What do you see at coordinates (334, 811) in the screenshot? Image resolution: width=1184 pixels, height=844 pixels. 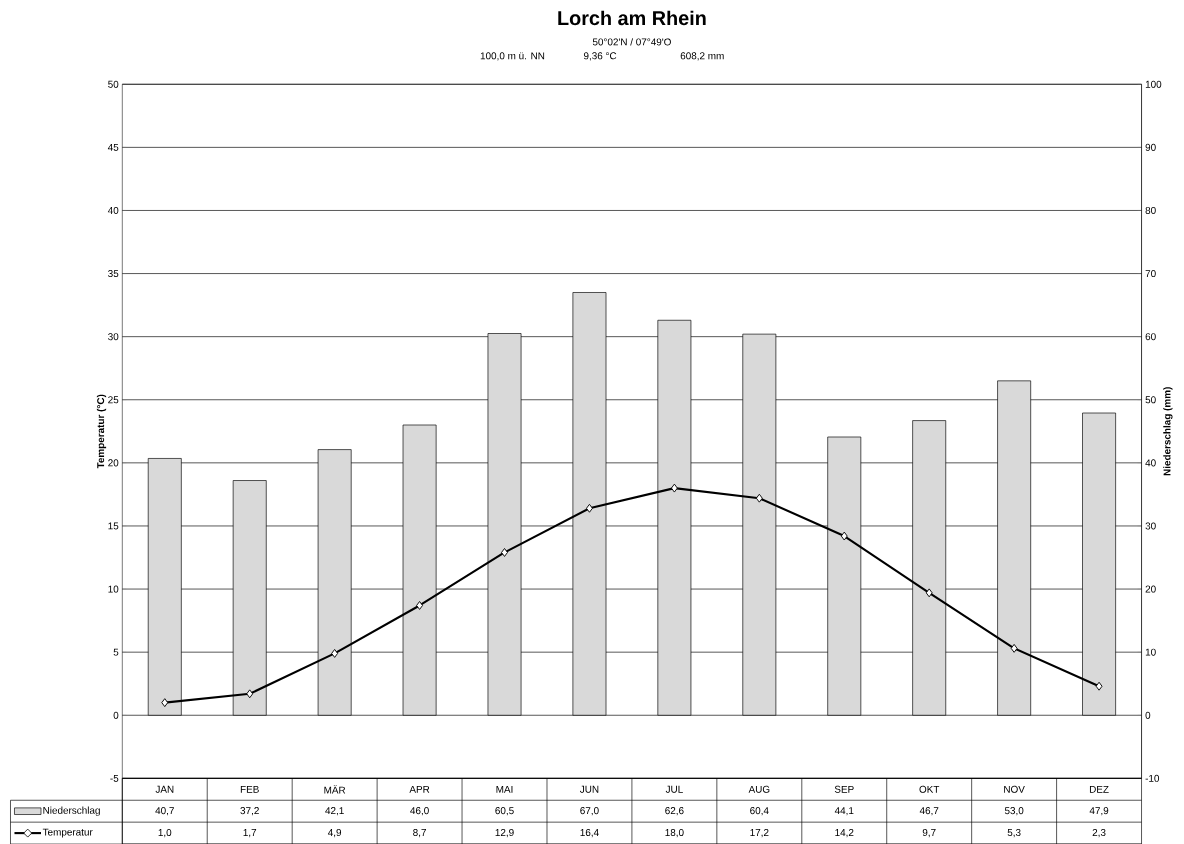 I see `data-label: 42,1` at bounding box center [334, 811].